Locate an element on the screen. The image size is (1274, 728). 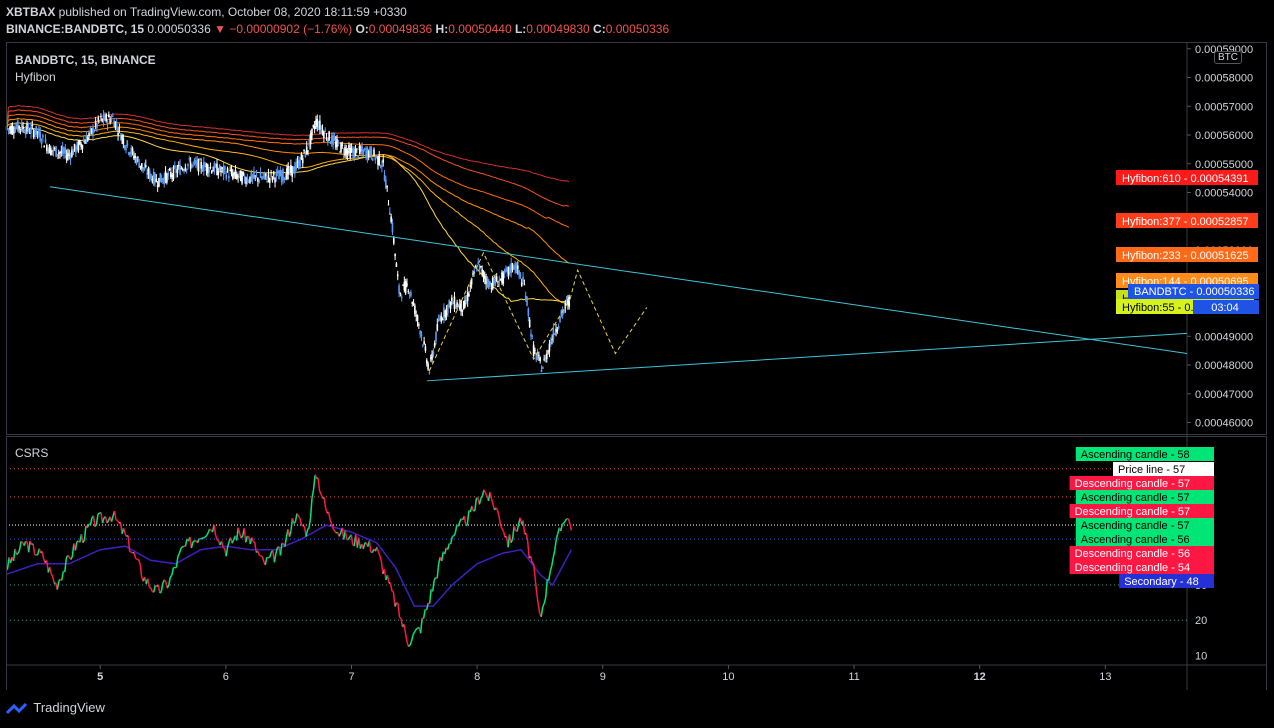
y-tick-label: 0.00056000 is located at coordinates (1224, 136).